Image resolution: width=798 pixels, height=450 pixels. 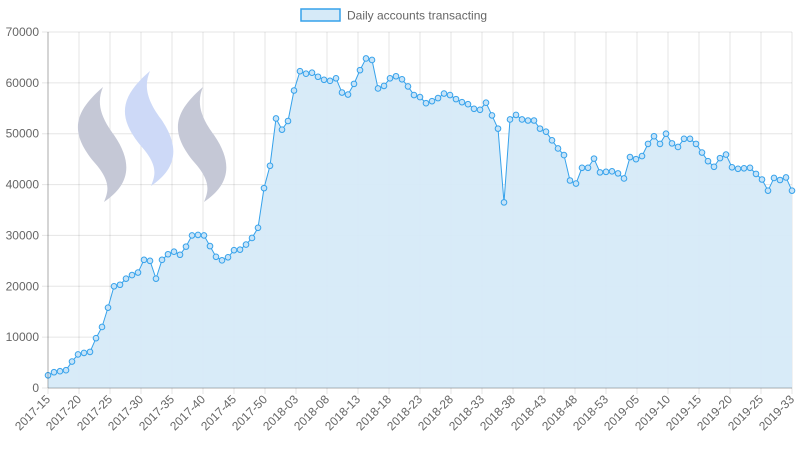 I want to click on x-tick-label: 2019-33, so click(x=776, y=412).